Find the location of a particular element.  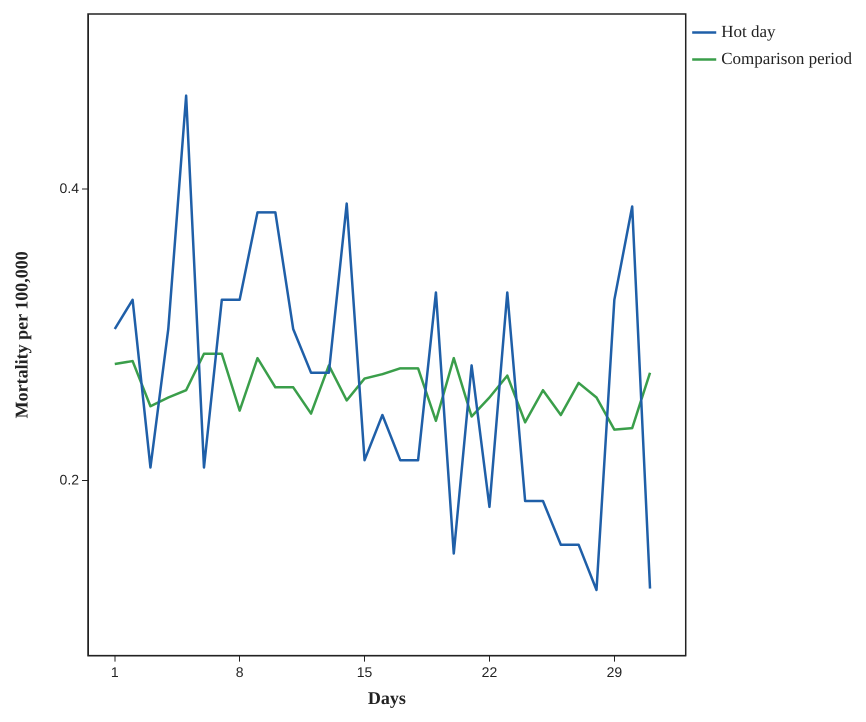

x-tick-label: 29 is located at coordinates (614, 672).